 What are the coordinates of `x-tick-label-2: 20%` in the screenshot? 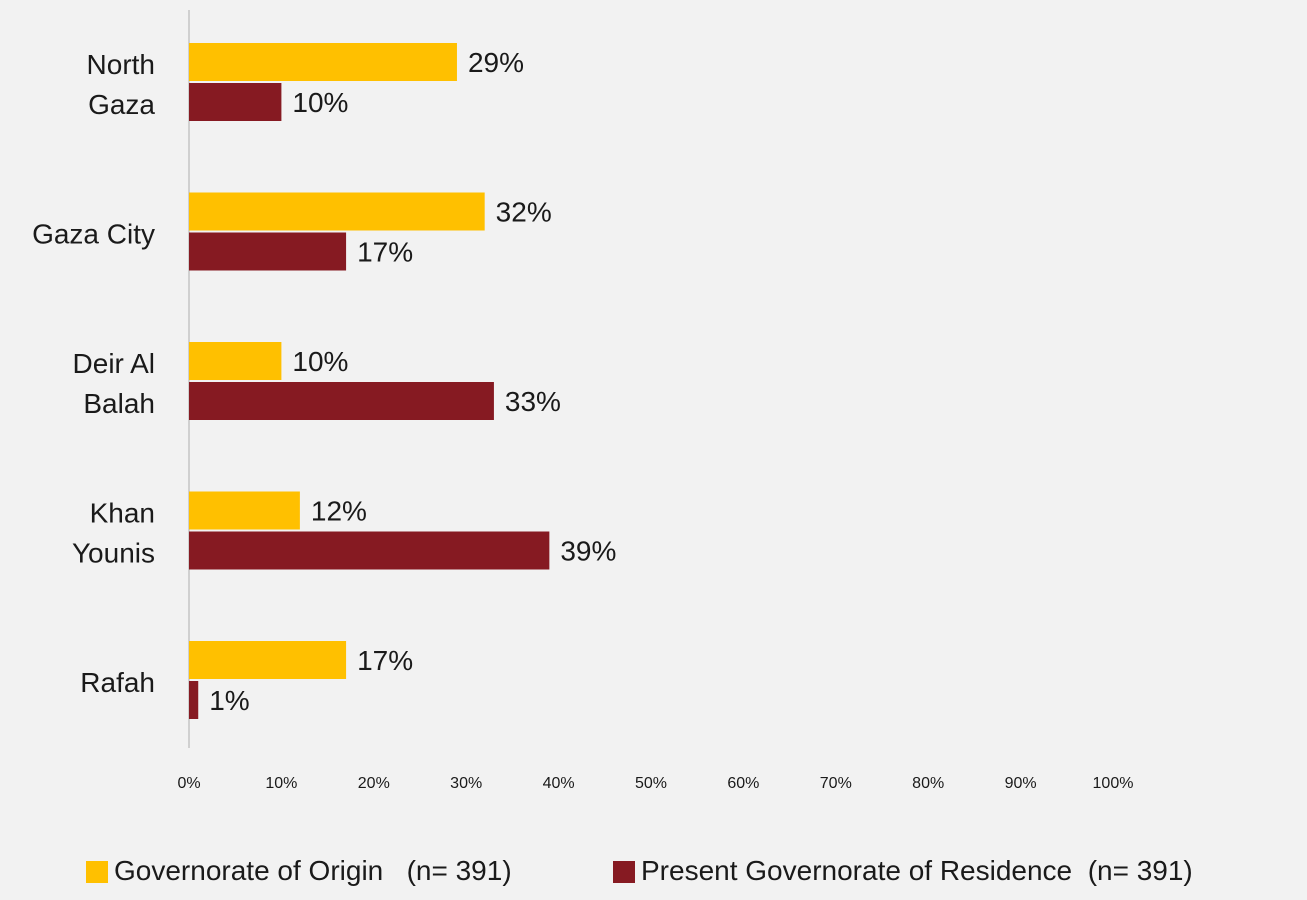 It's located at (374, 783).